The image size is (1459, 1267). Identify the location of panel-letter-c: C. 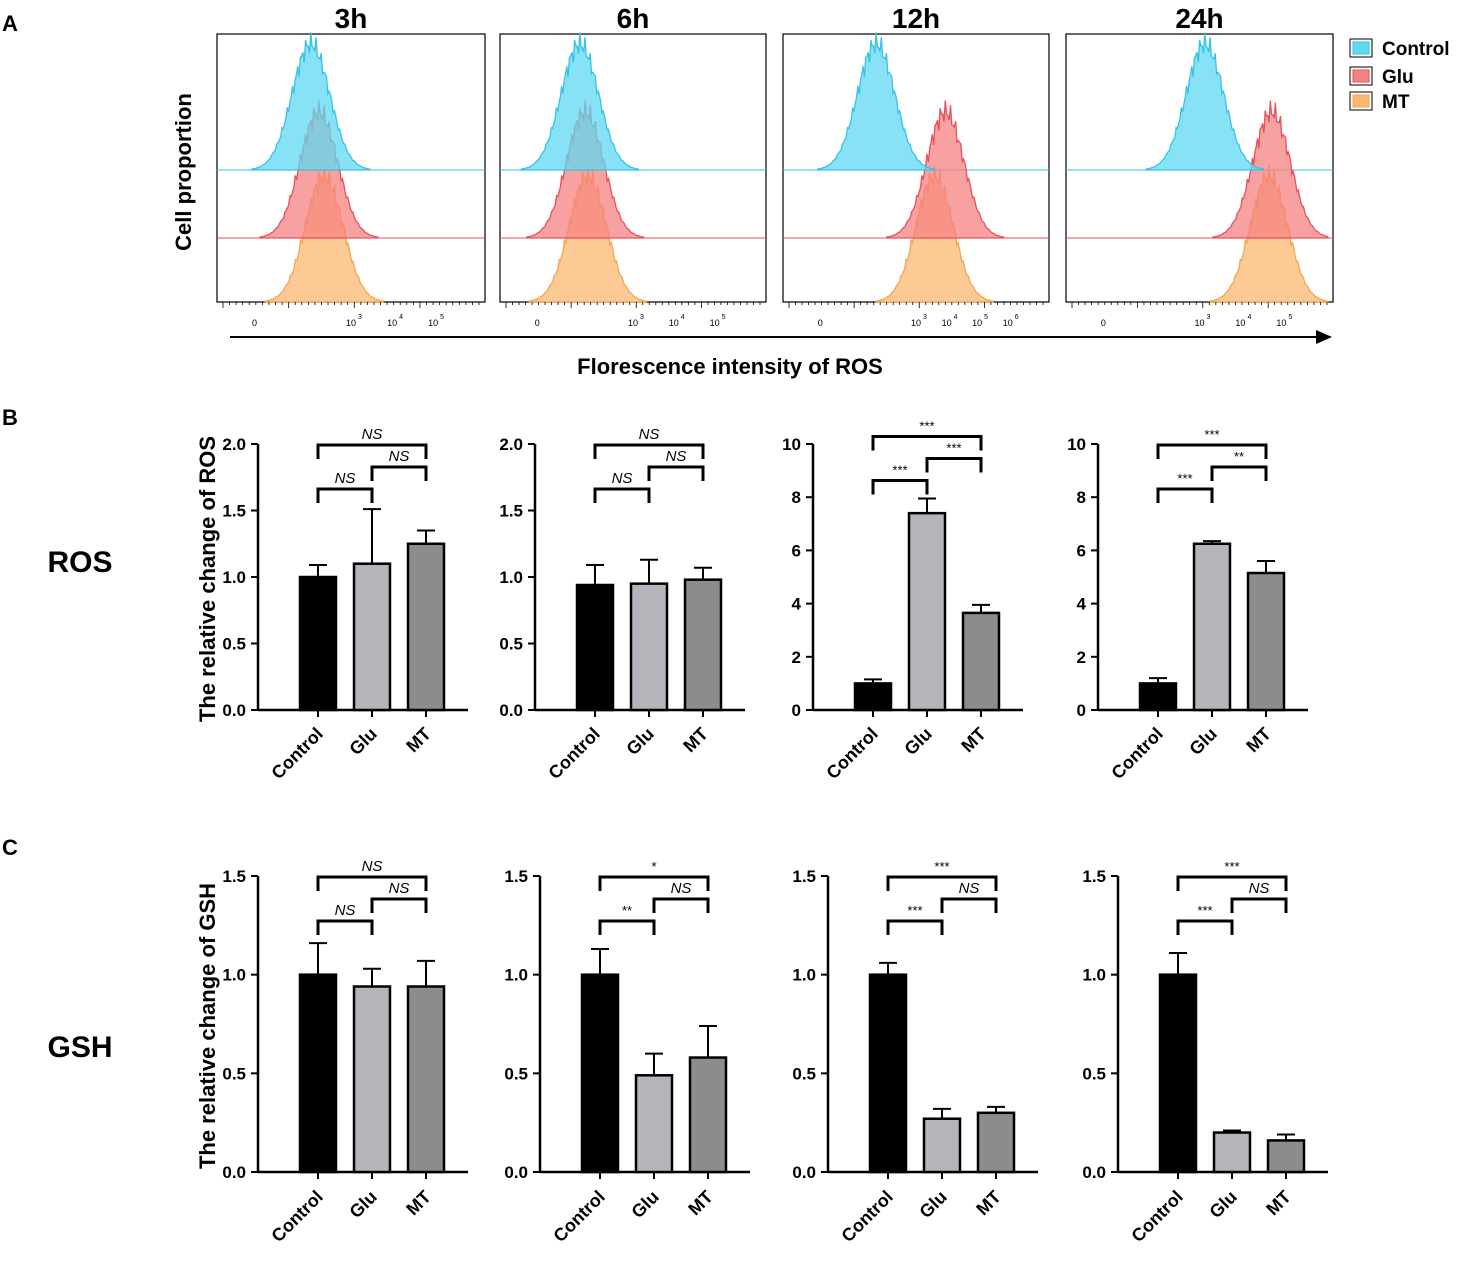
(10, 847).